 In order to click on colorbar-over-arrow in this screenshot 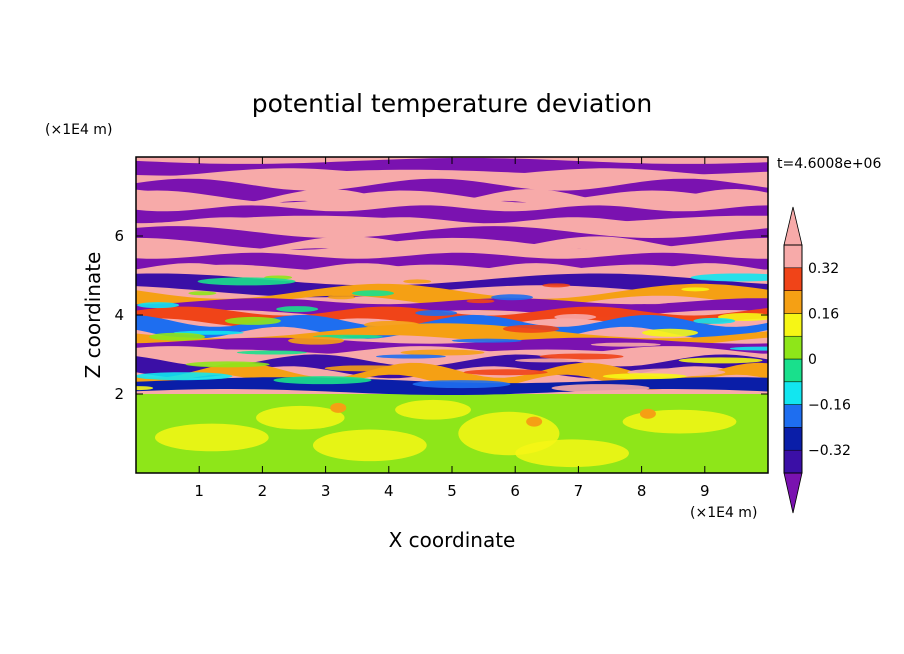, I will do `click(793, 226)`.